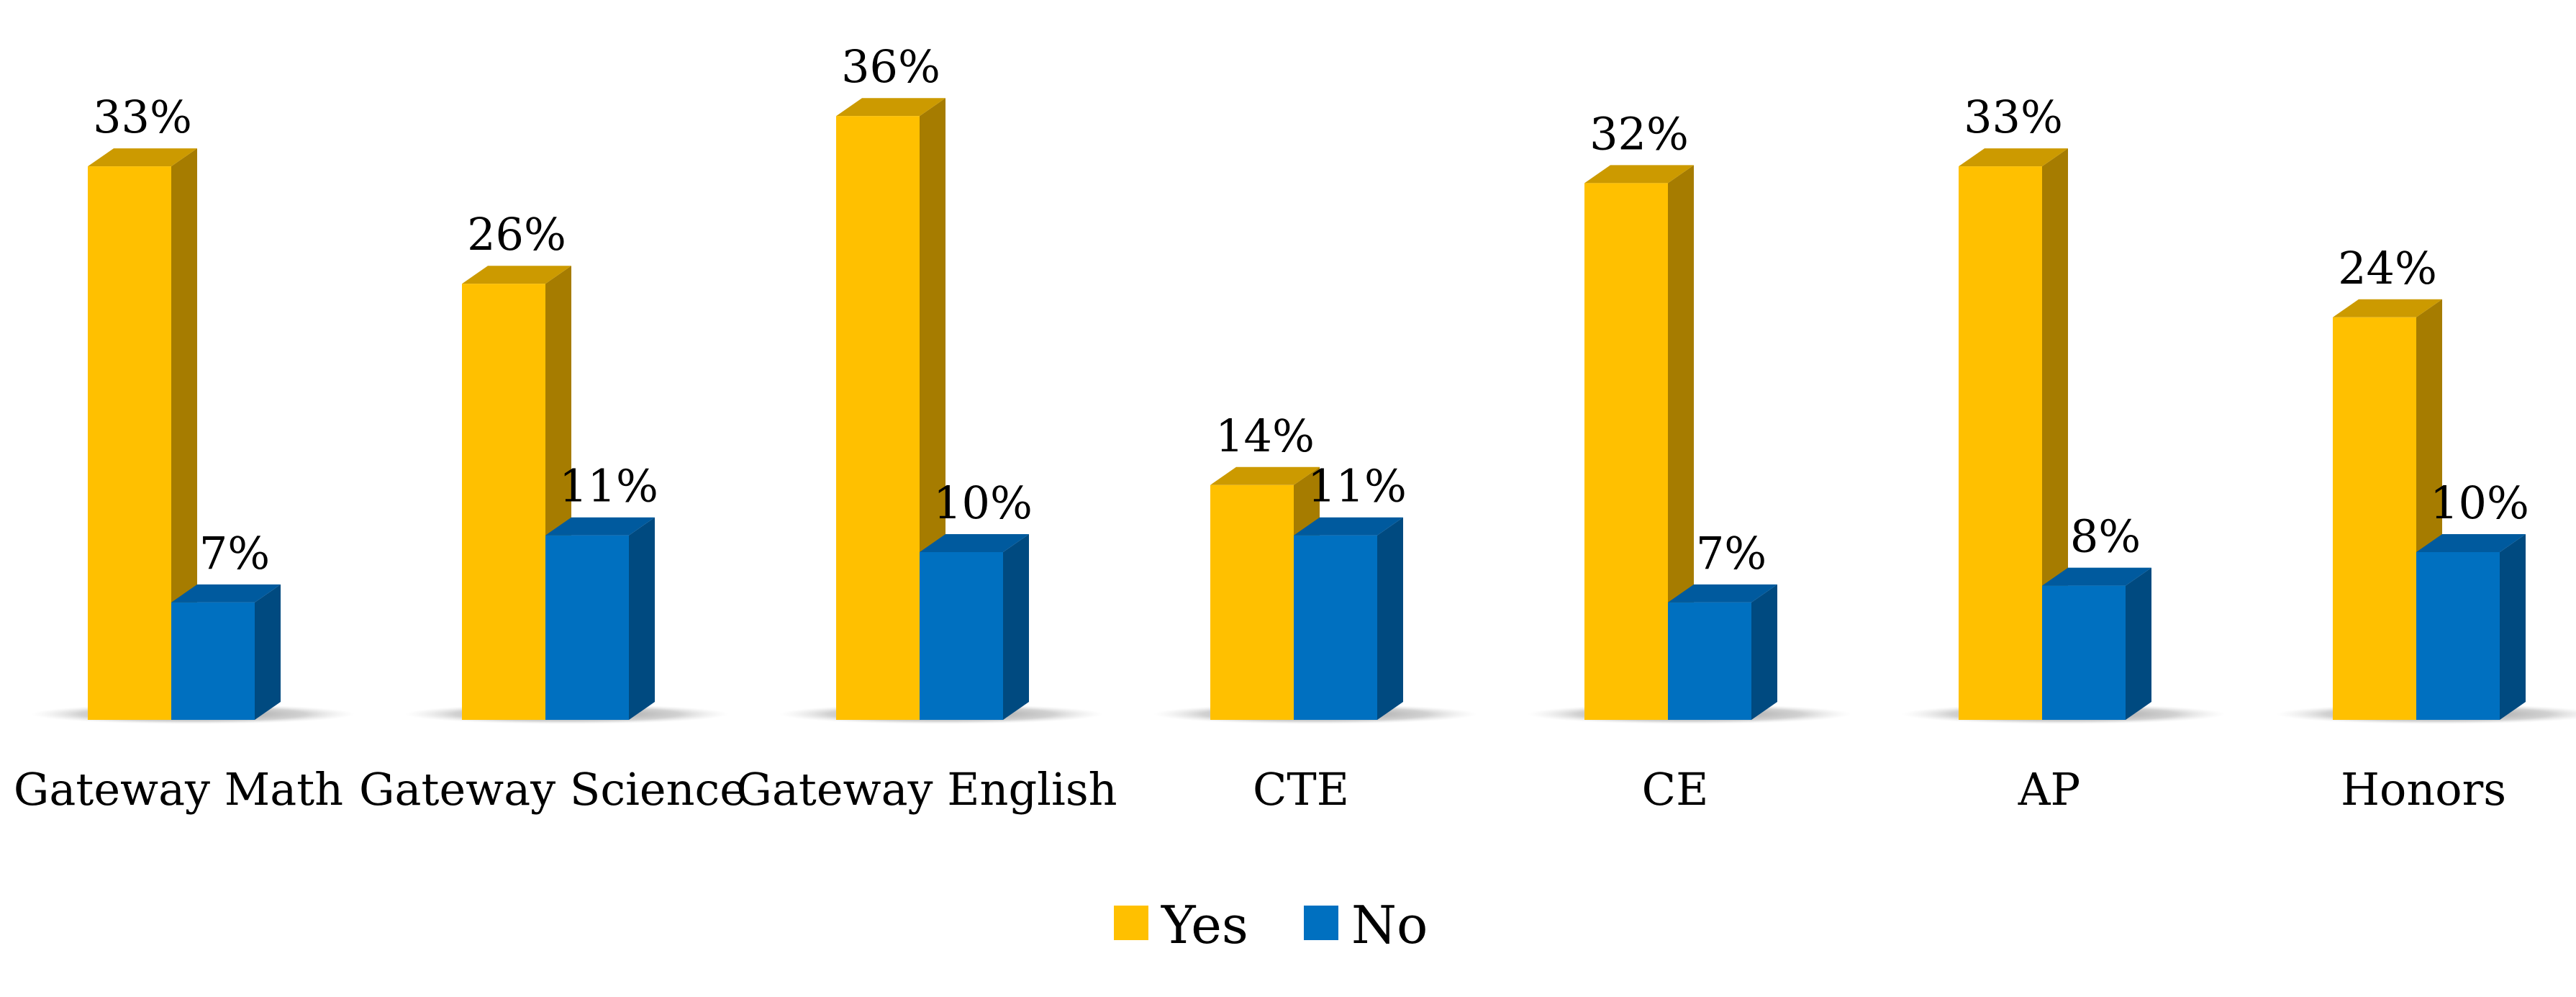  Describe the element at coordinates (2014, 157) in the screenshot. I see `bar-yes-5-top` at that location.